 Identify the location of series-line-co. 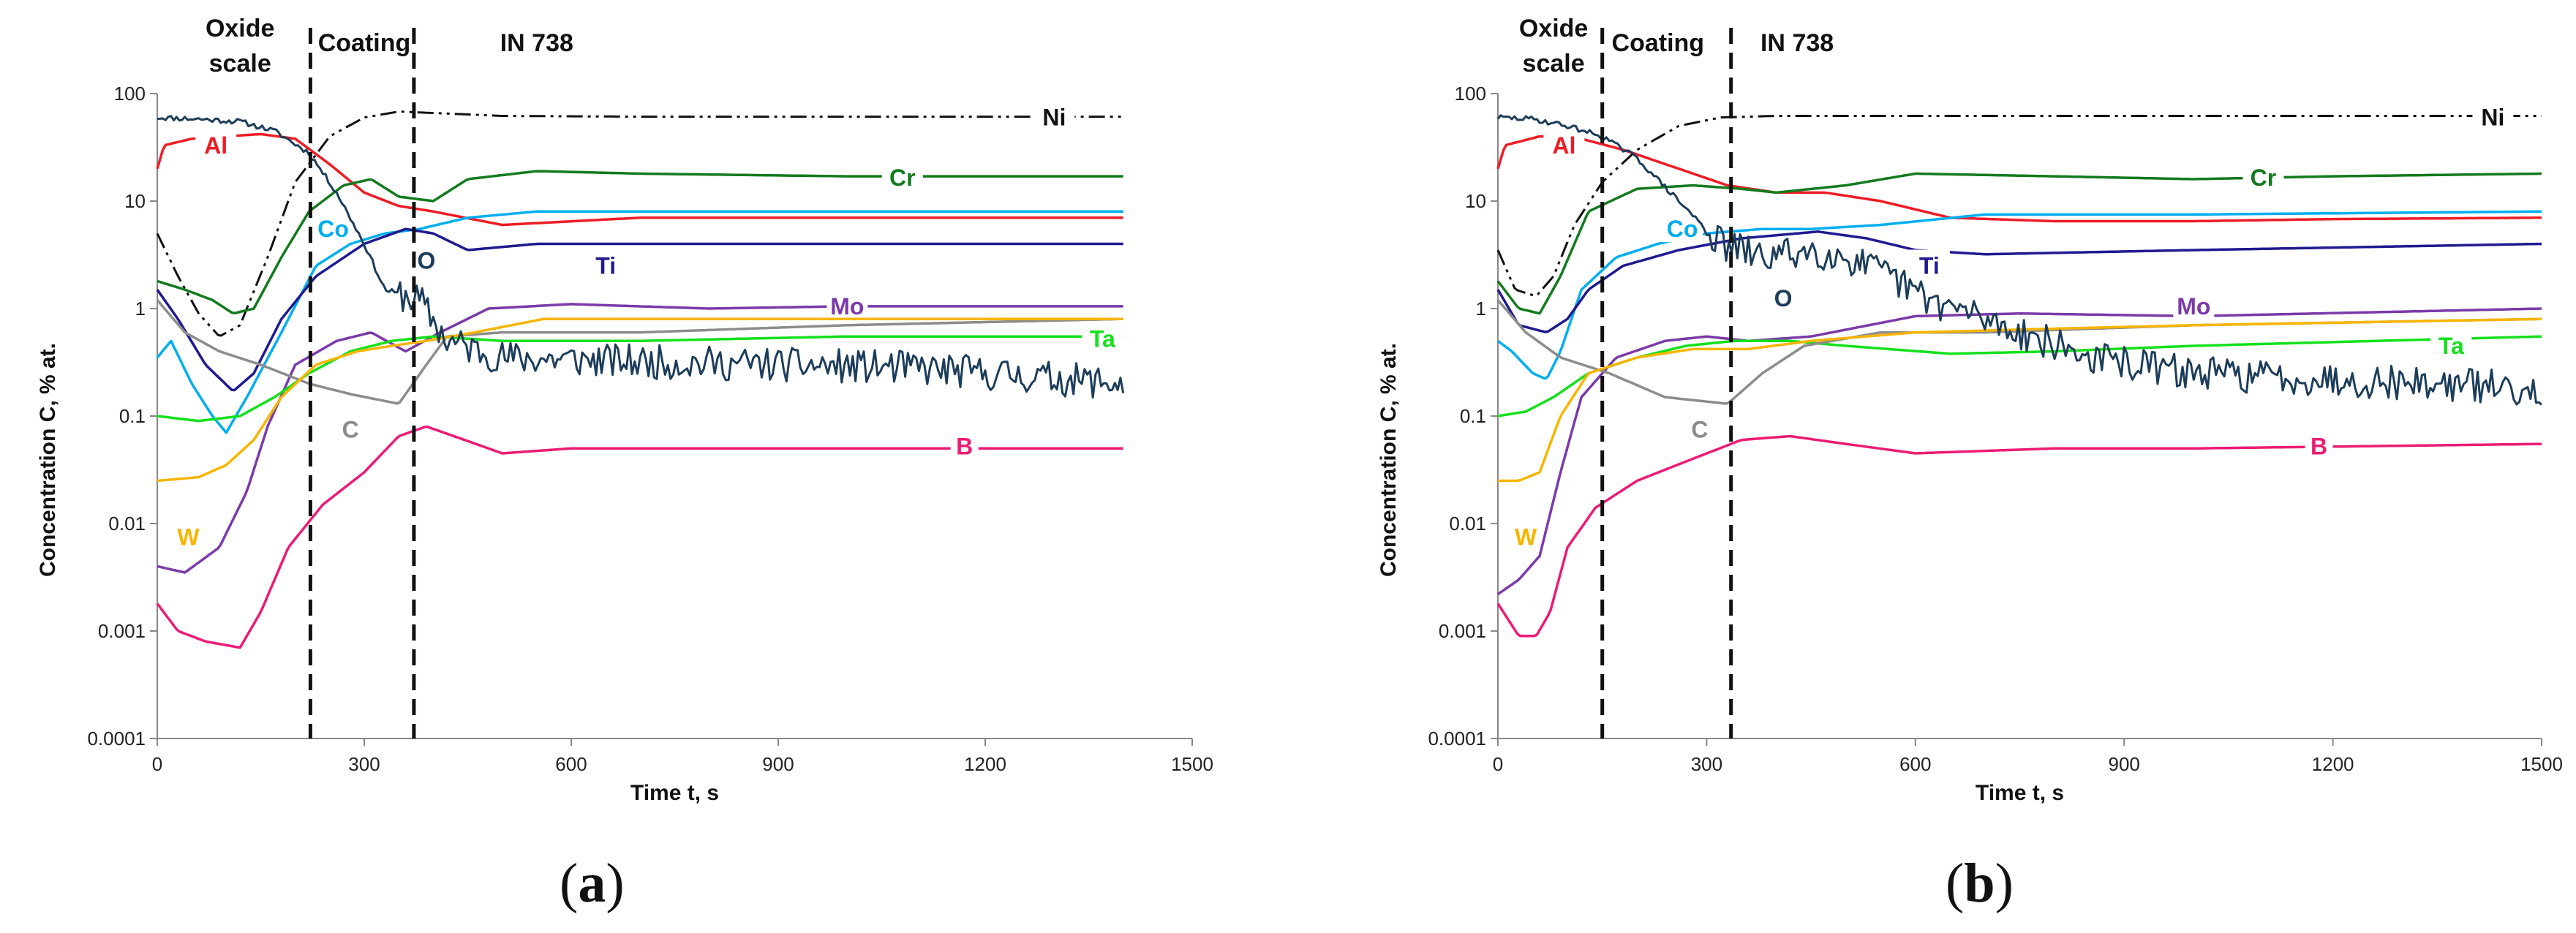
(639, 322).